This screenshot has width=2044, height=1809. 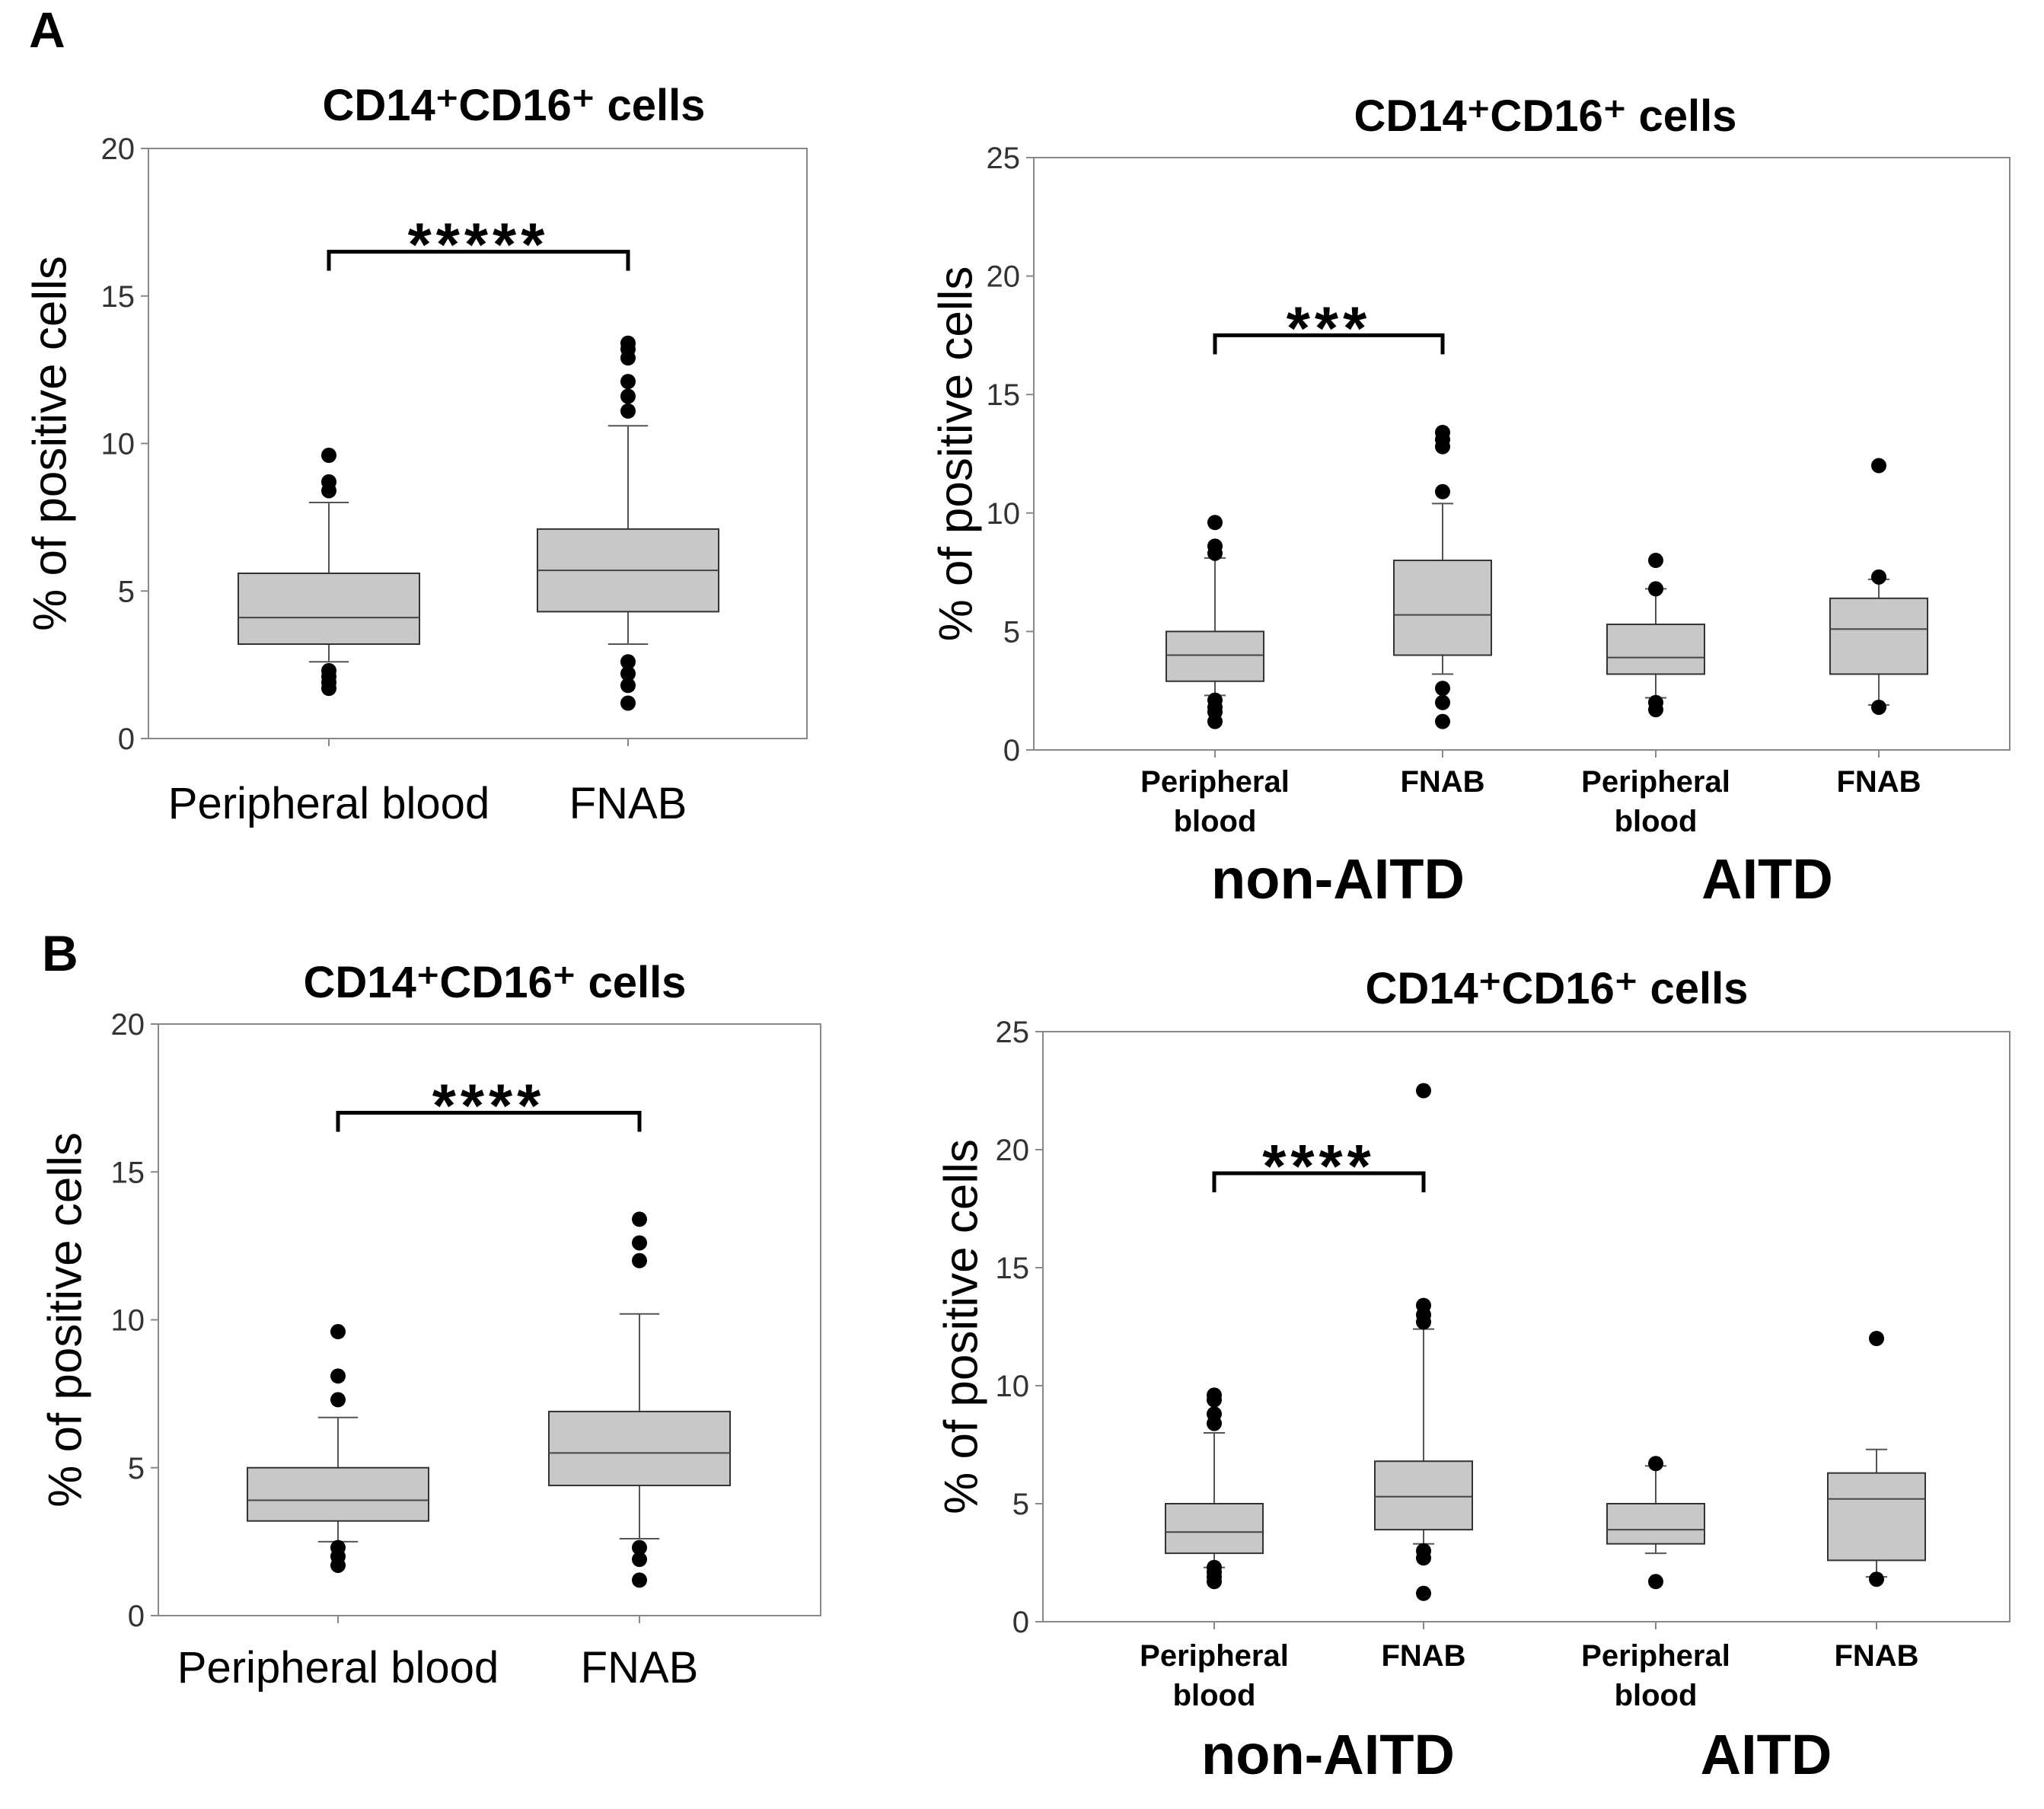 I want to click on panel-label-a: A, so click(x=47, y=30).